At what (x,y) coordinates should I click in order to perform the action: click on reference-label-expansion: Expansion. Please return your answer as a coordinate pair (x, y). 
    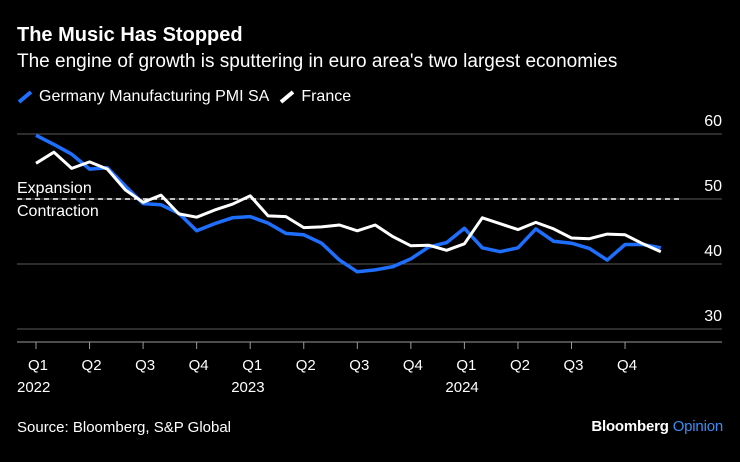
    Looking at the image, I should click on (54, 188).